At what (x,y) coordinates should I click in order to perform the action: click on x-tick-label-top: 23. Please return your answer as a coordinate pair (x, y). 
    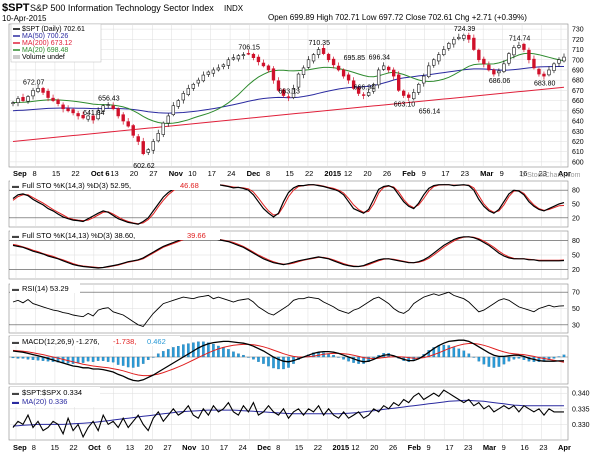
    Looking at the image, I should click on (543, 173).